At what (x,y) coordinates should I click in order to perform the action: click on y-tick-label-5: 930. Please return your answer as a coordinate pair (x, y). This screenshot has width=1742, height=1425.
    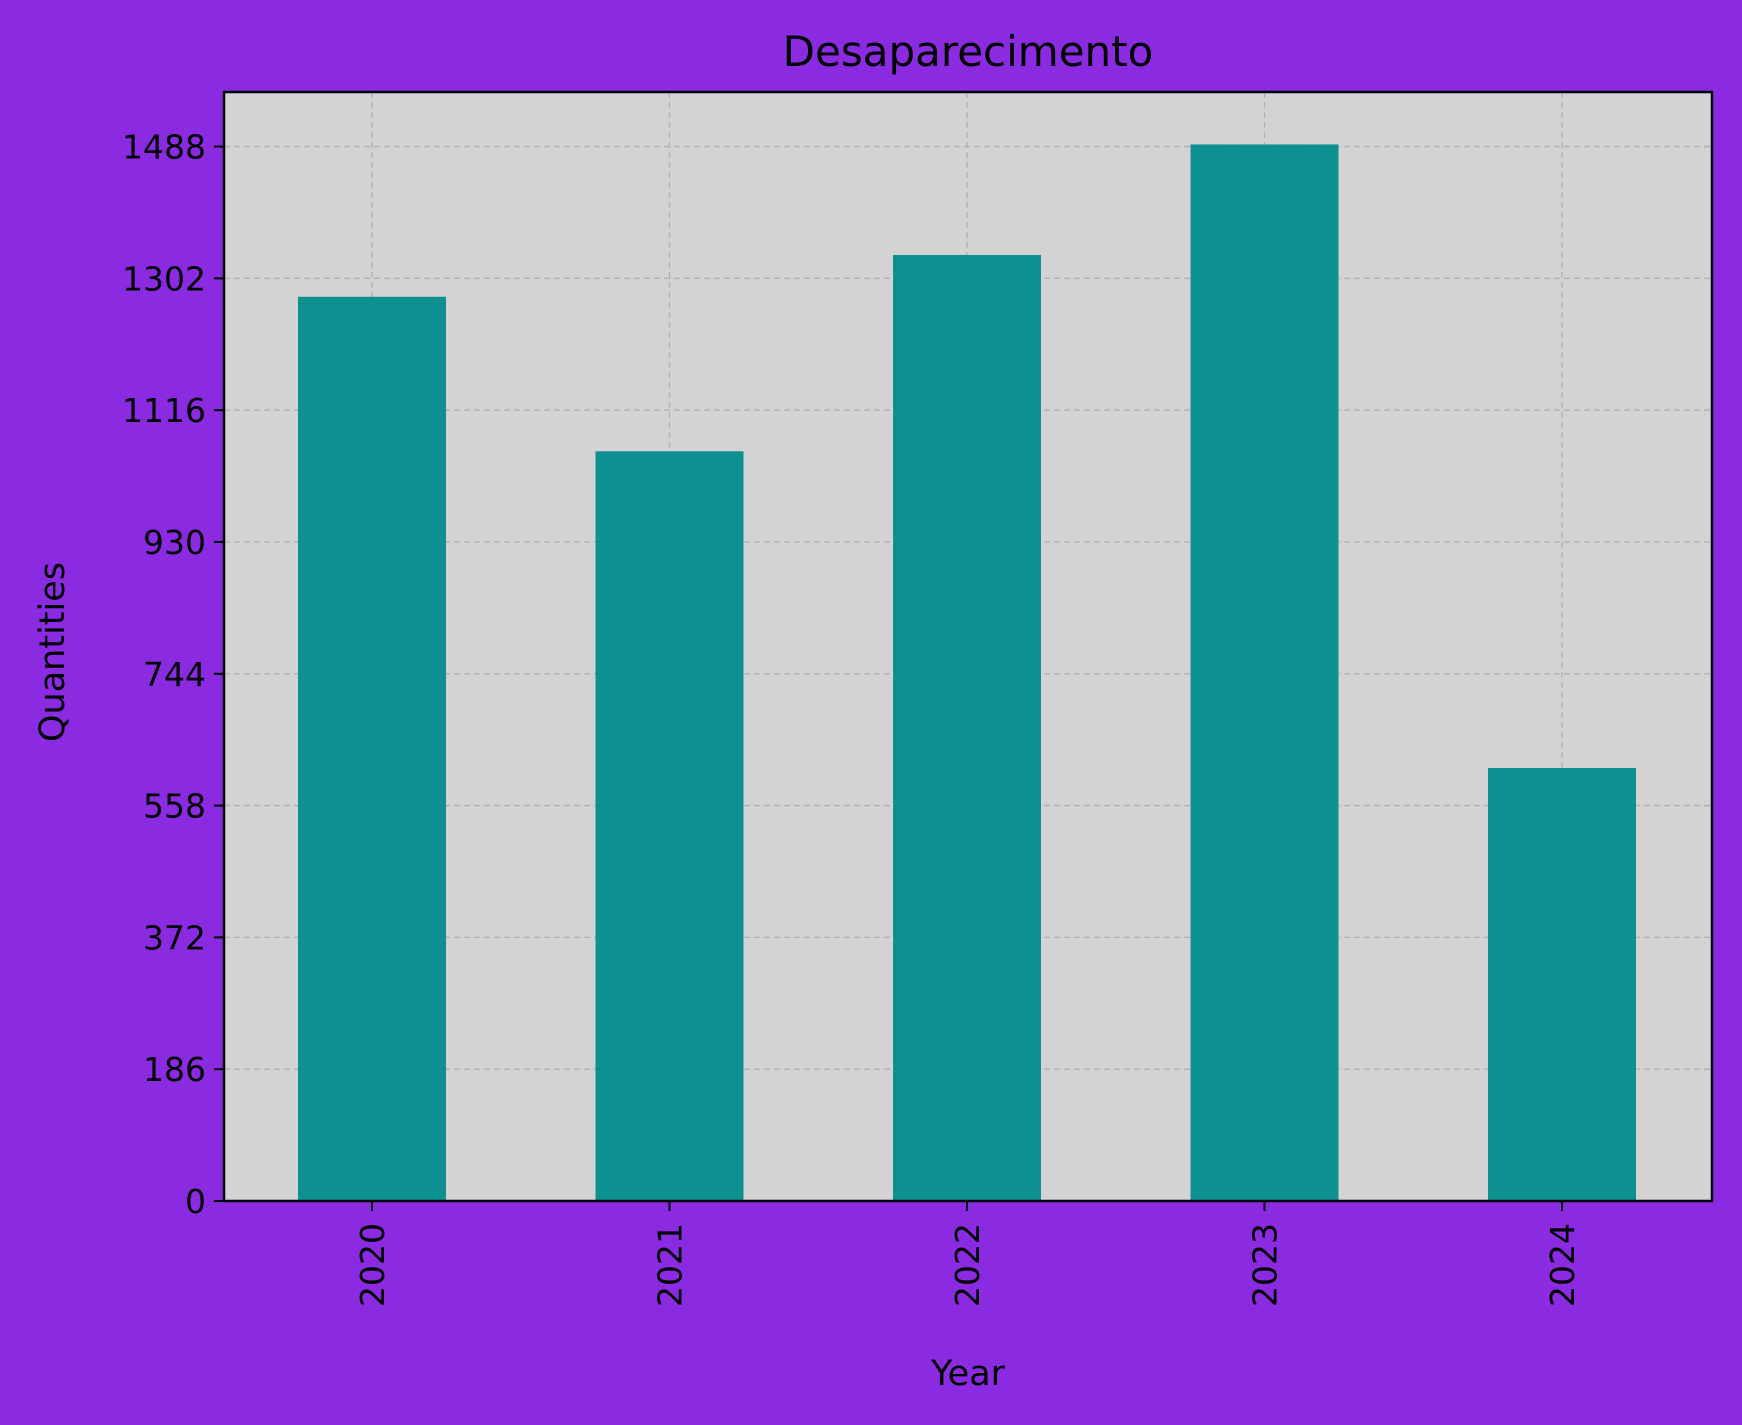
    Looking at the image, I should click on (174, 542).